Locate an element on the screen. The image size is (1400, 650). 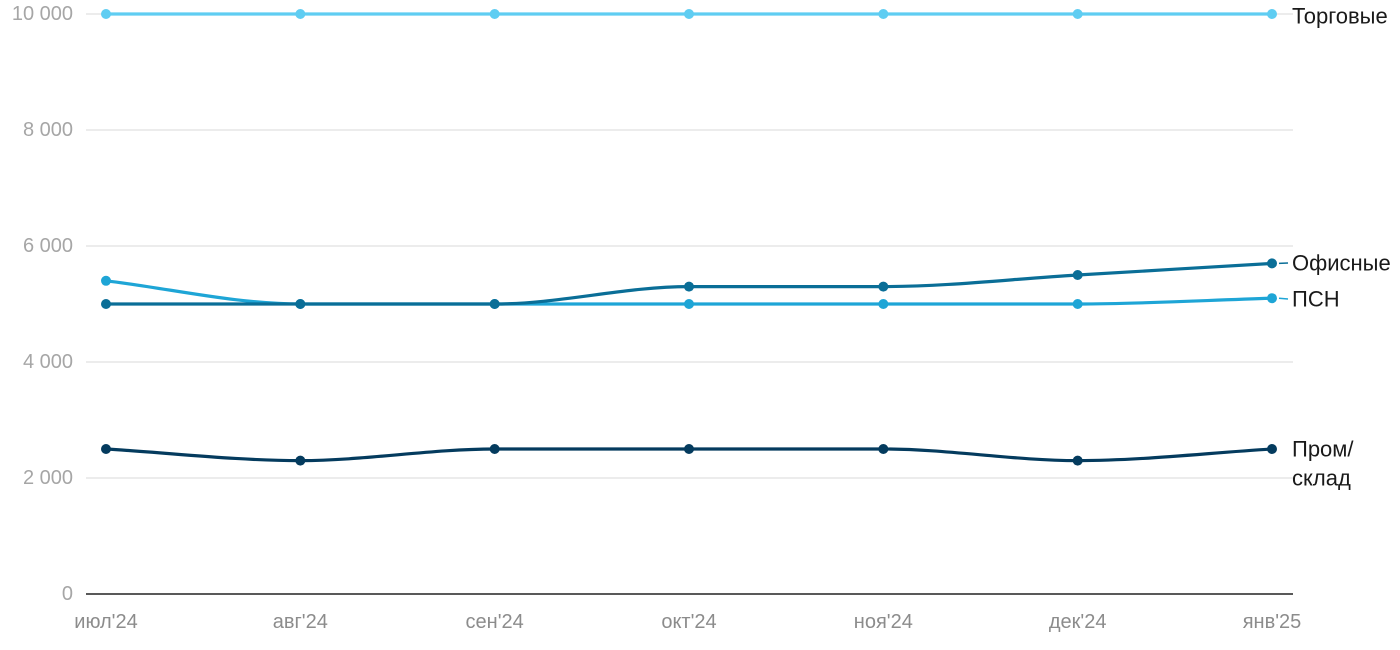
y-tick-label: 2 000 is located at coordinates (48, 478).